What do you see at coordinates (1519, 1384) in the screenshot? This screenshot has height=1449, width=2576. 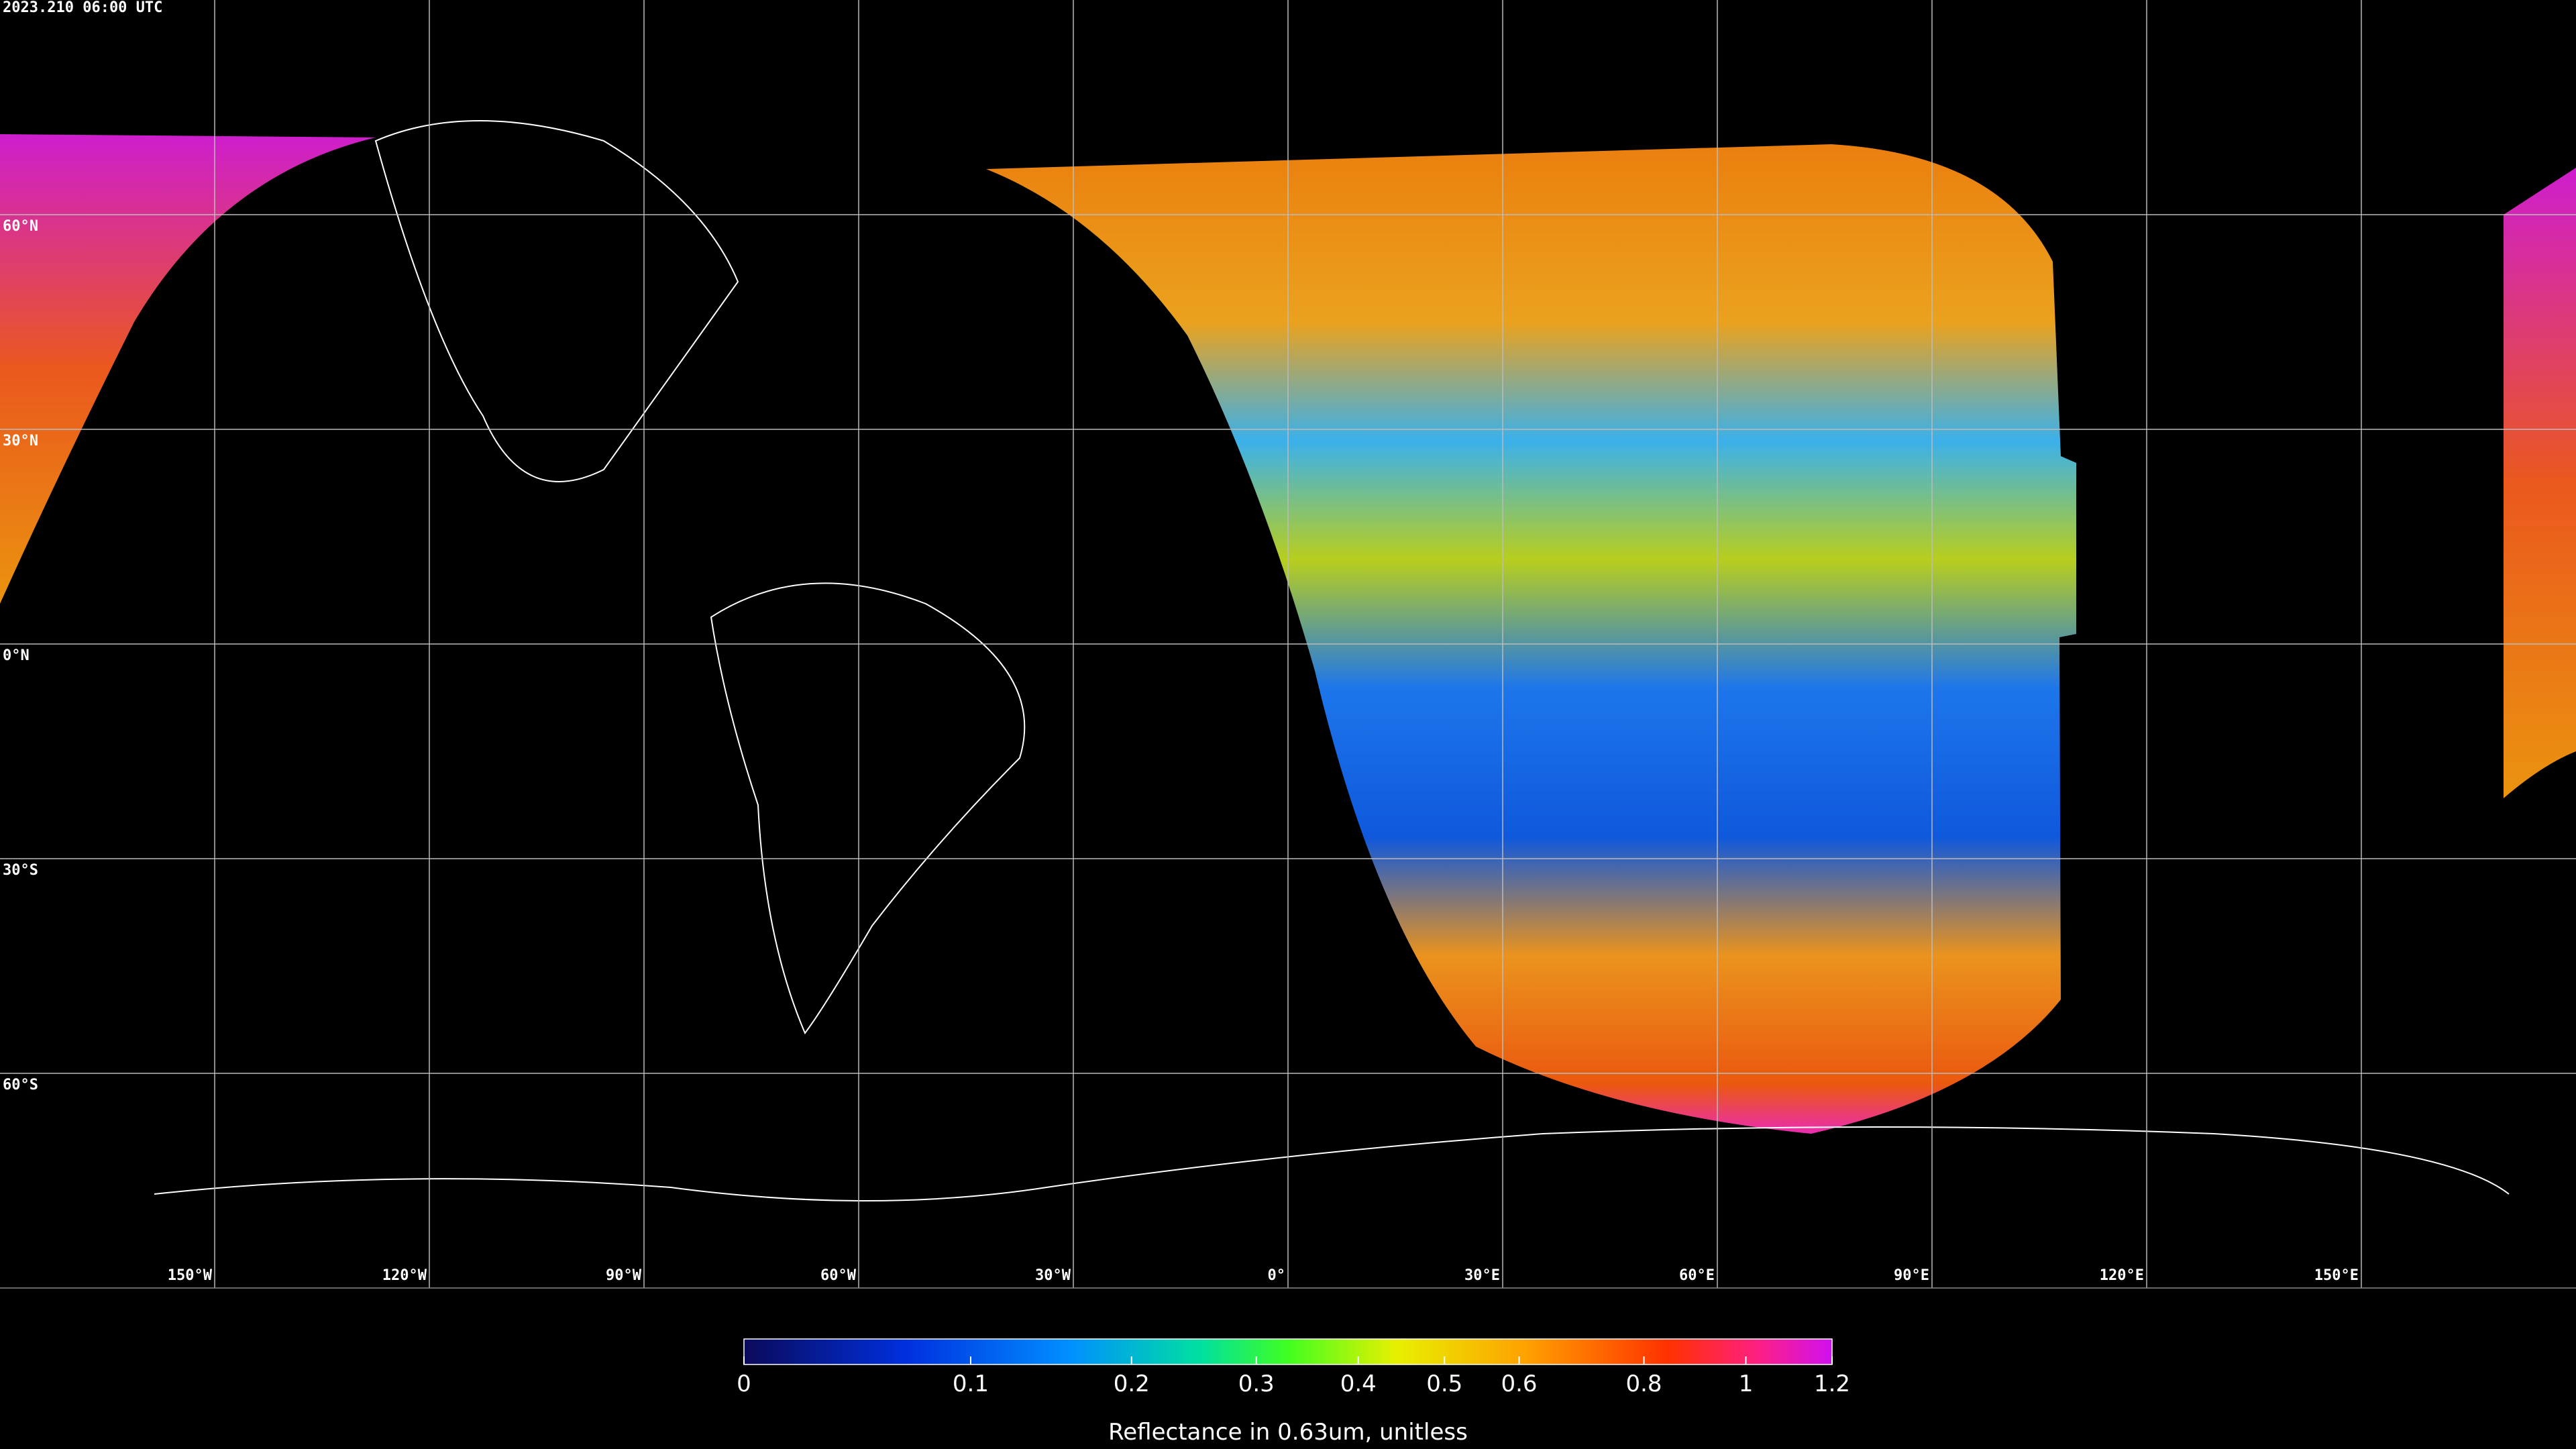 I see `colorbar-tick-label: 0.6` at bounding box center [1519, 1384].